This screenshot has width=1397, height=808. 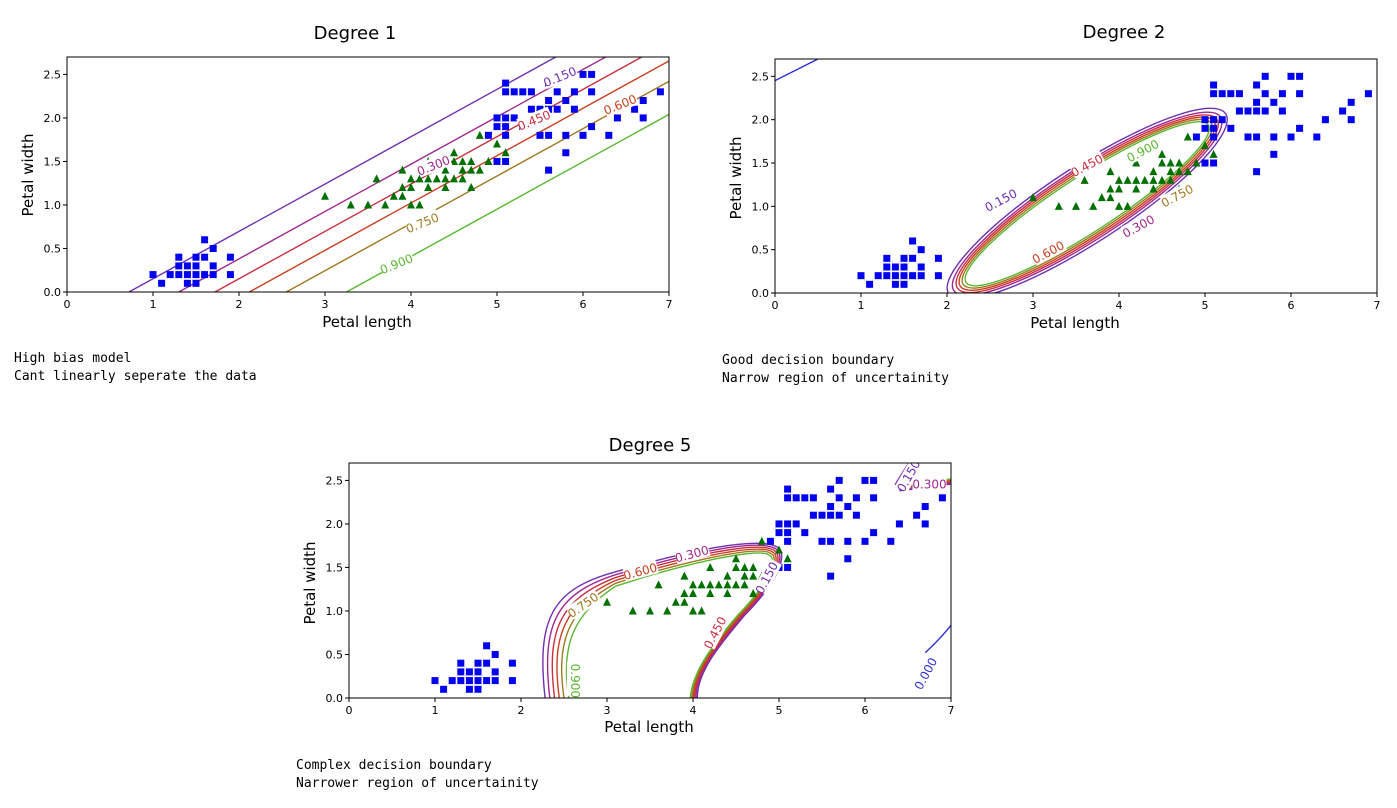 I want to click on x-tick-label: 1, so click(x=861, y=305).